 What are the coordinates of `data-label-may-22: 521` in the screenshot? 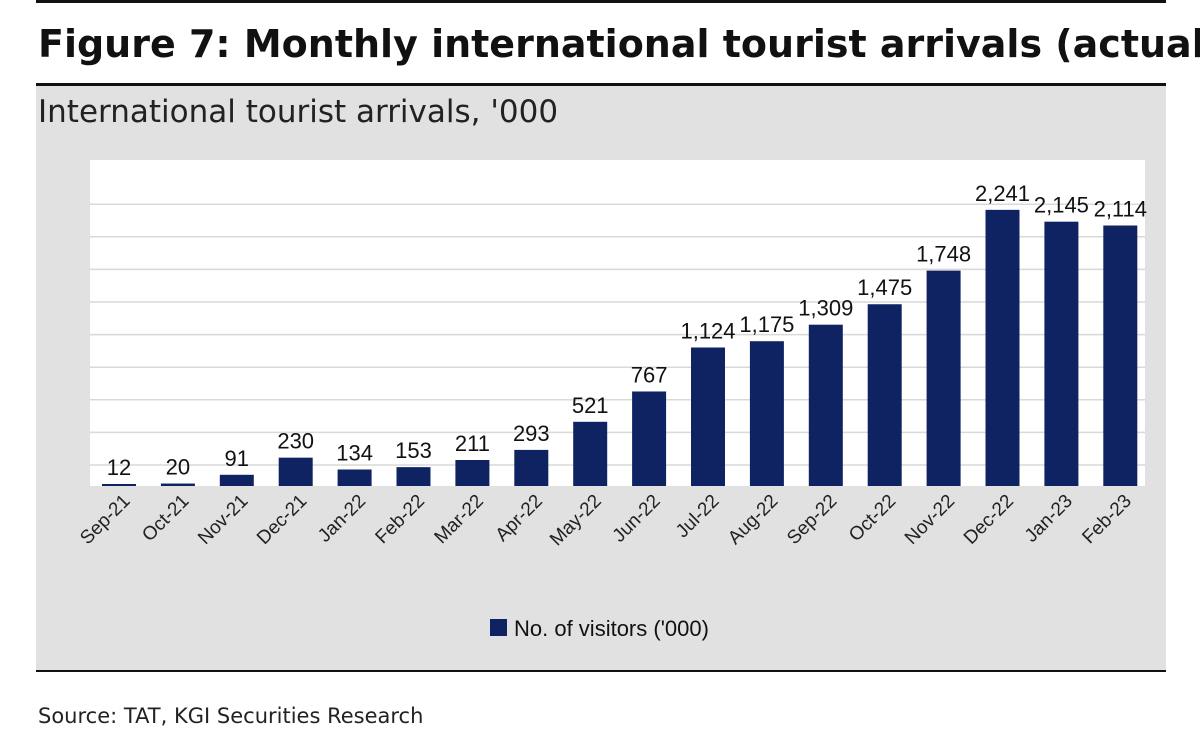 It's located at (590, 405).